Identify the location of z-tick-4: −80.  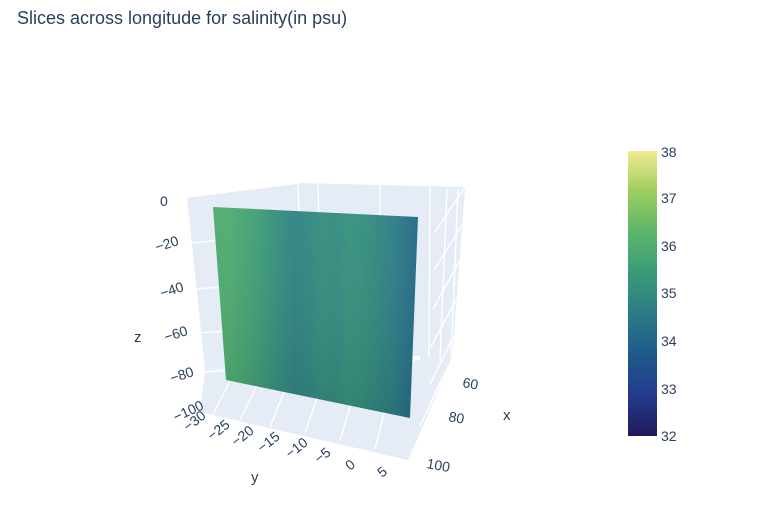
(182, 374).